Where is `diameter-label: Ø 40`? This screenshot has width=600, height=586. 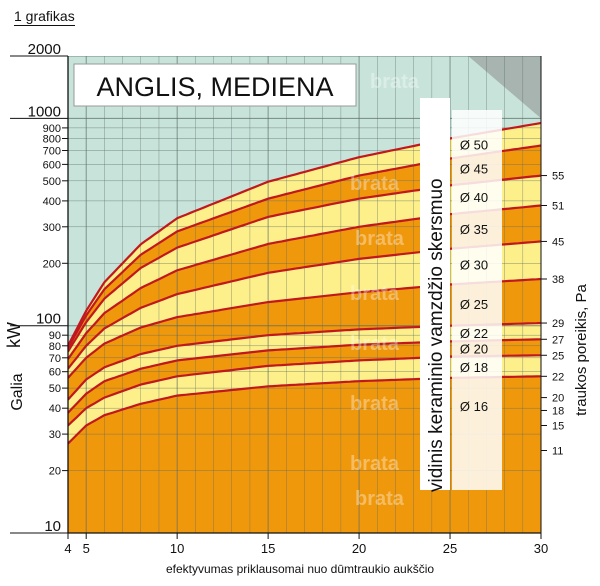
diameter-label: Ø 40 is located at coordinates (474, 197).